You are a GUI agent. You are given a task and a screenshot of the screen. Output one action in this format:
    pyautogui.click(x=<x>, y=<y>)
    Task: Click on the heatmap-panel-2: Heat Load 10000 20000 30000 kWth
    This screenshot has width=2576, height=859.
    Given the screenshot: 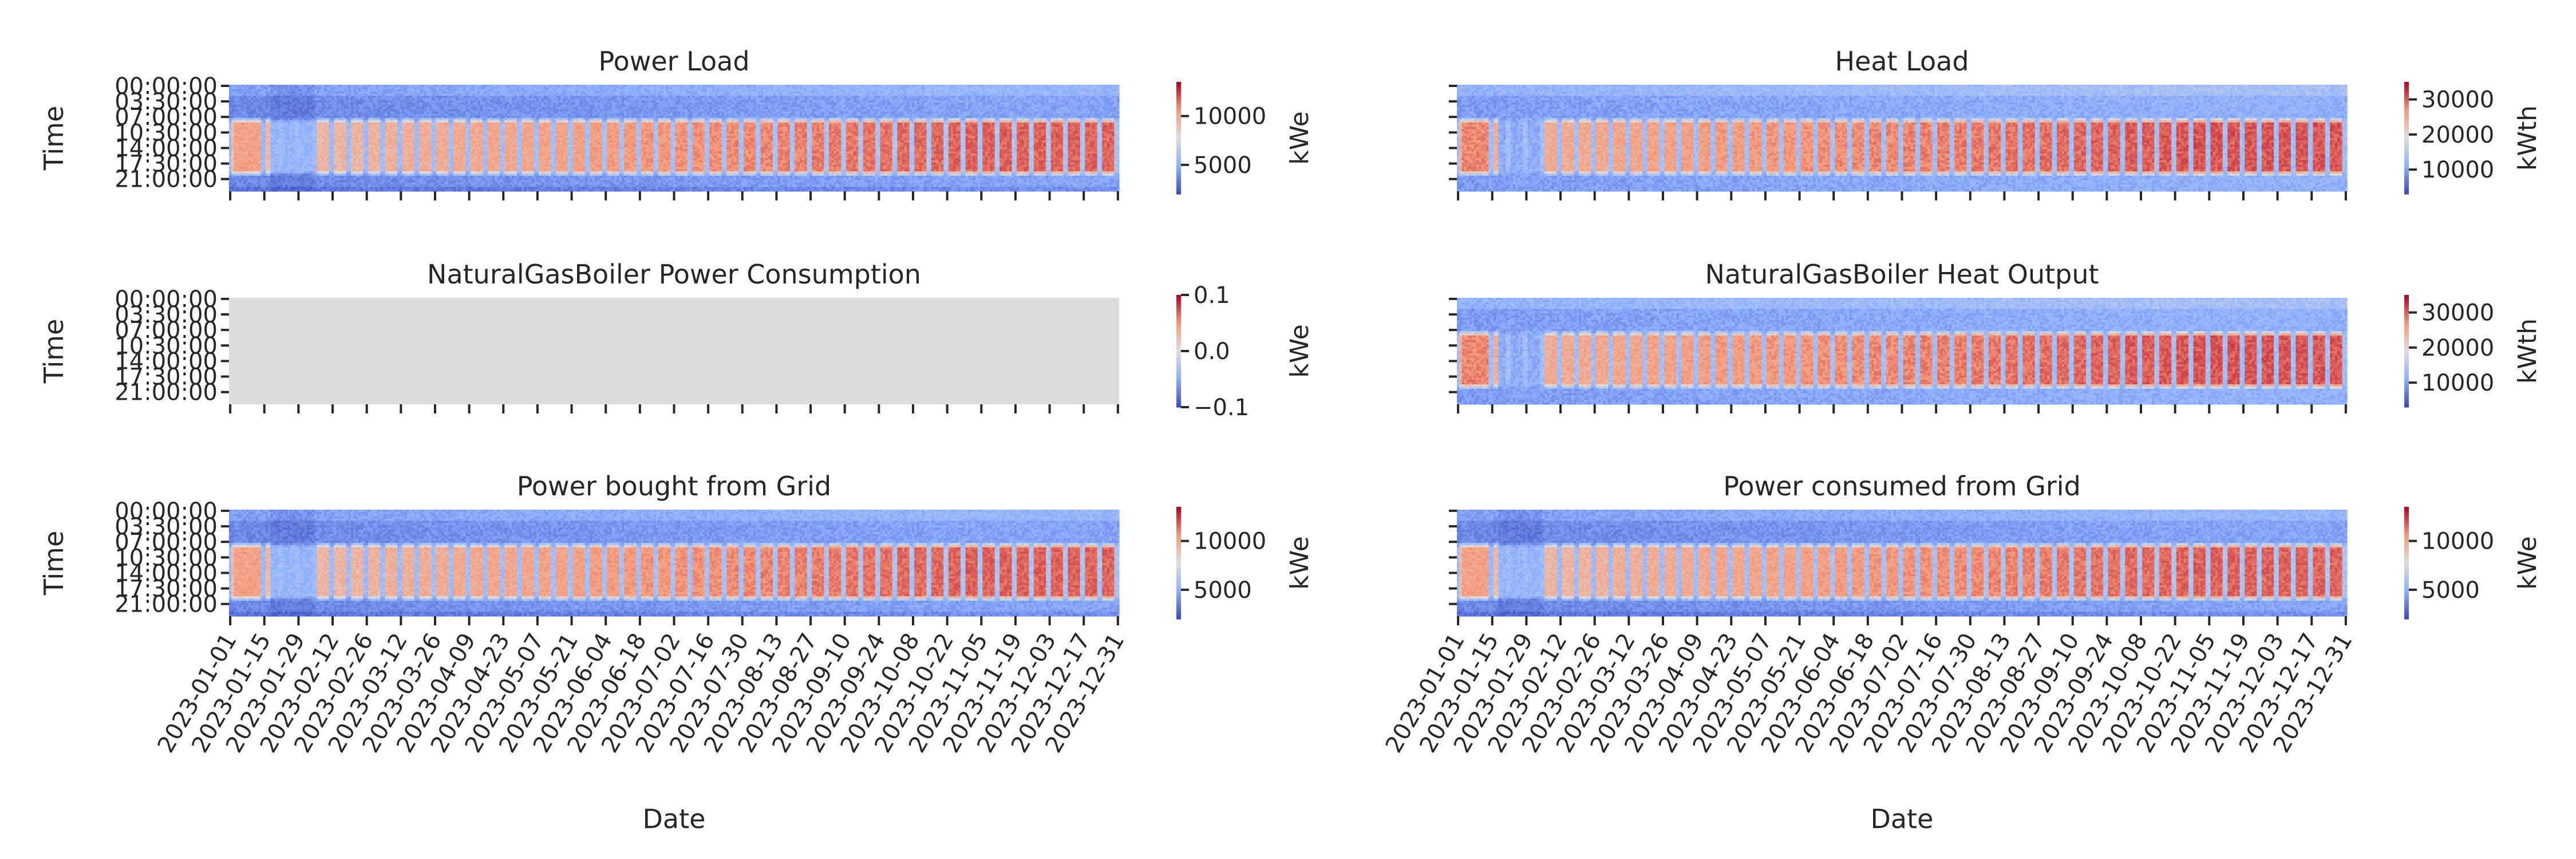 What is the action you would take?
    pyautogui.click(x=1995, y=123)
    